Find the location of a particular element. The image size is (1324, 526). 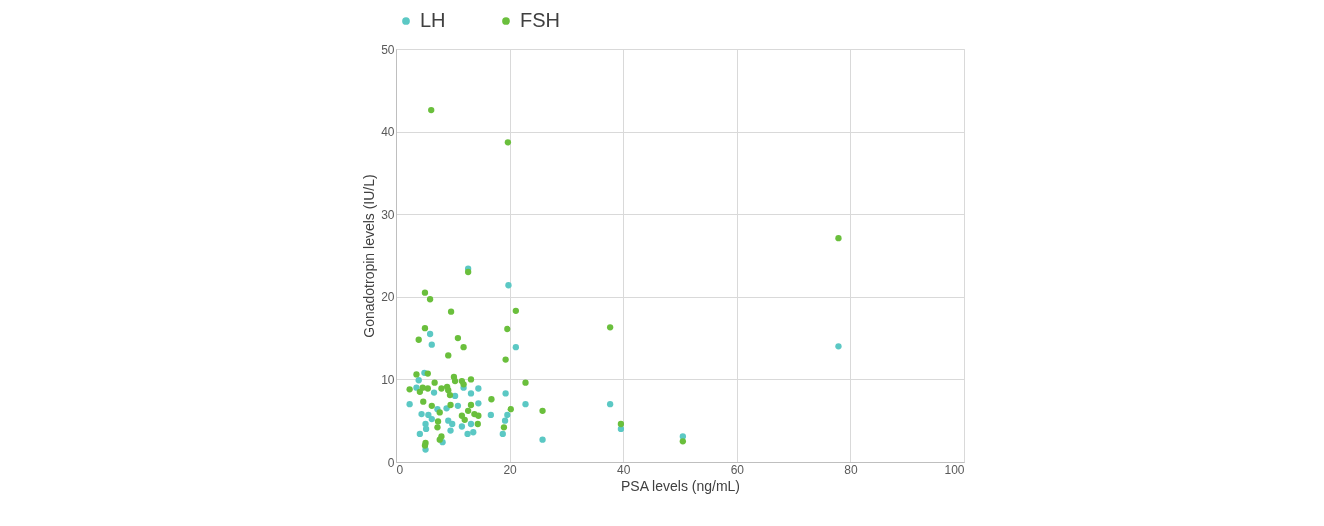

y-tick-label: 50 is located at coordinates (388, 49).